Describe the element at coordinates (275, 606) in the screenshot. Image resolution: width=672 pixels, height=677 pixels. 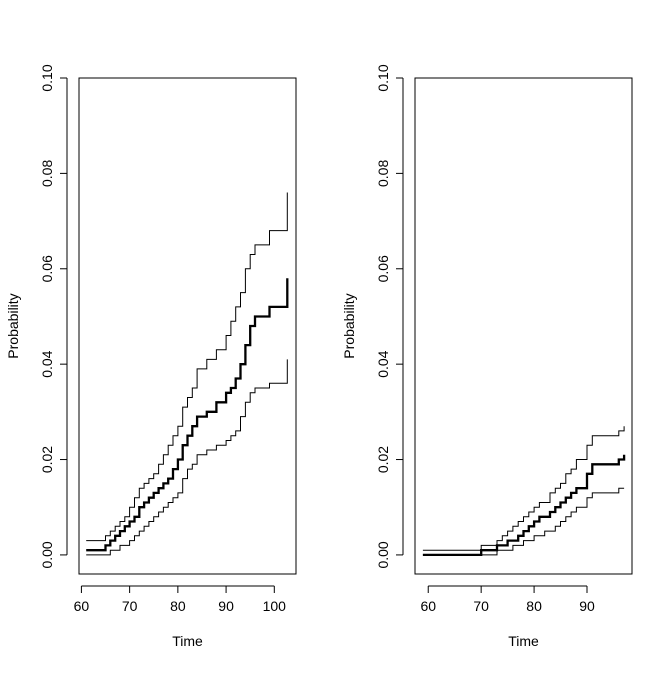
I see `x-tick-label: 100` at that location.